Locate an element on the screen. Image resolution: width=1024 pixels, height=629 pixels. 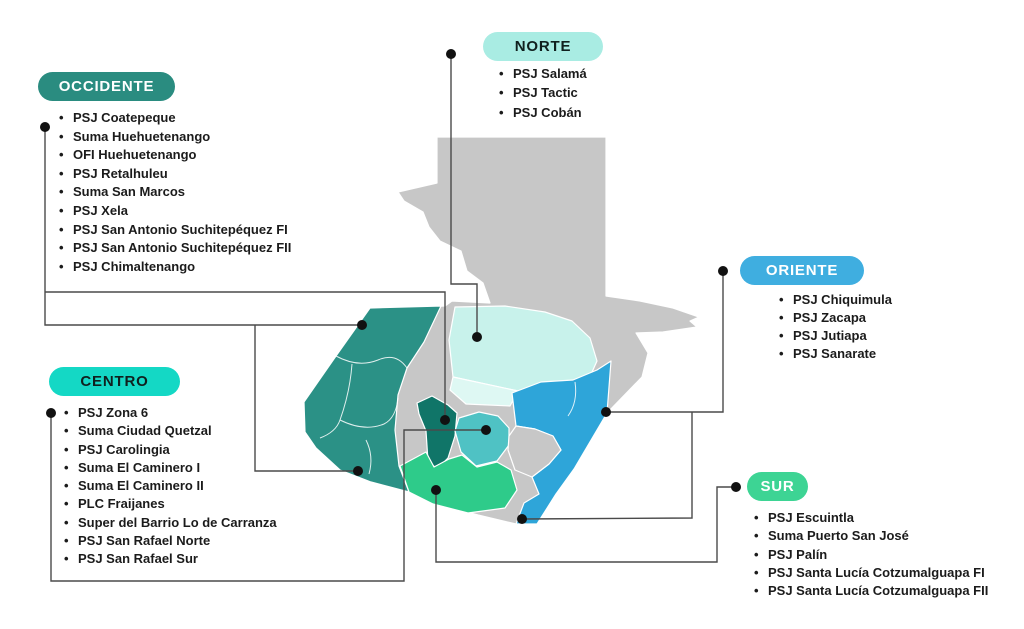
list-item: OFI Huehuetenango is located at coordinates (175, 155).